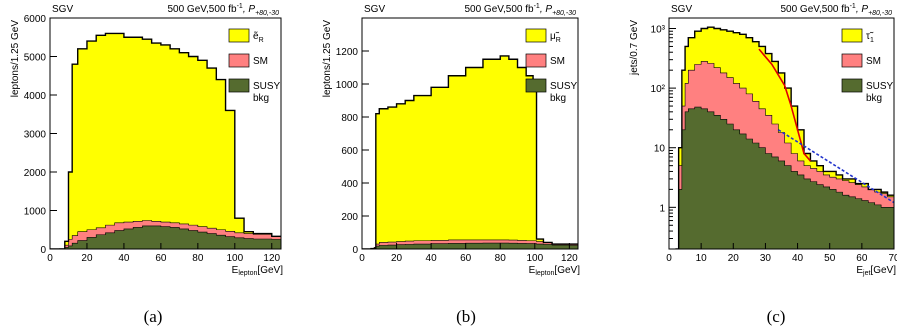 Image resolution: width=897 pixels, height=331 pixels. I want to click on fit-blue-line, so click(835, 166).